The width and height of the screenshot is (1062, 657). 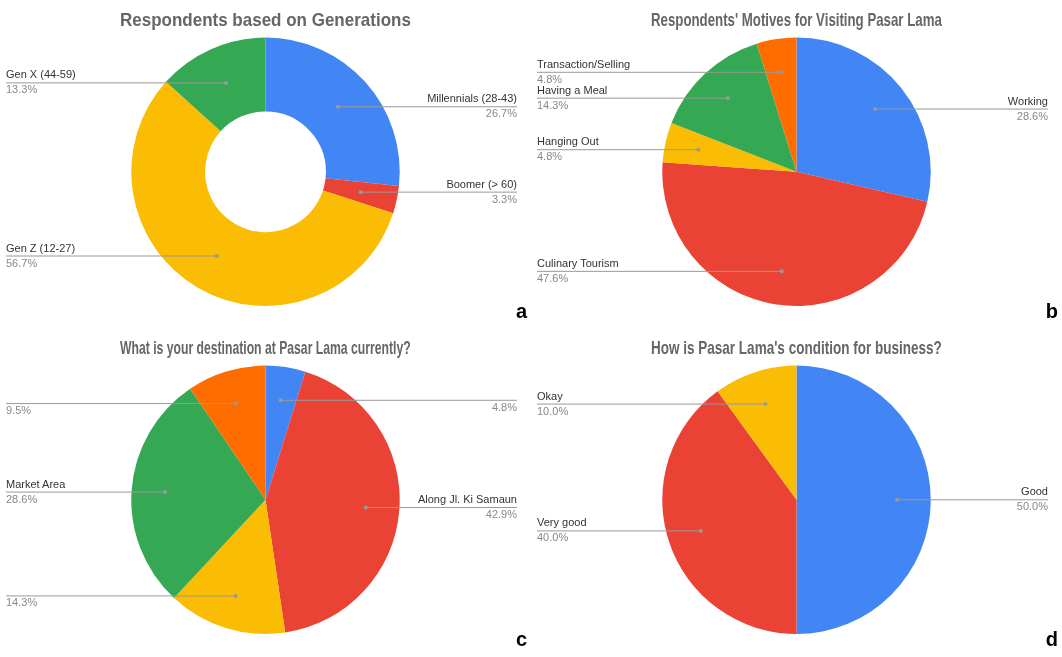 What do you see at coordinates (562, 522) in the screenshot?
I see `slice-label: Very good` at bounding box center [562, 522].